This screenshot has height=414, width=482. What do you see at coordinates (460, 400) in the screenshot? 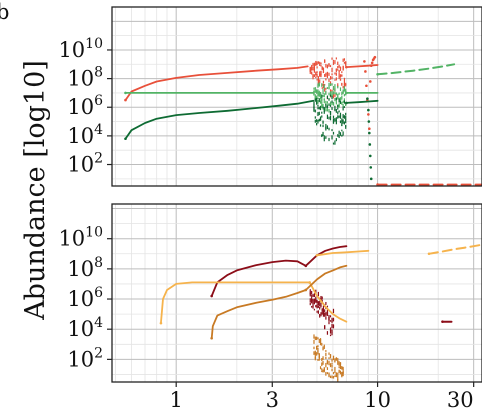
I see `x-tick-label: 30` at bounding box center [460, 400].